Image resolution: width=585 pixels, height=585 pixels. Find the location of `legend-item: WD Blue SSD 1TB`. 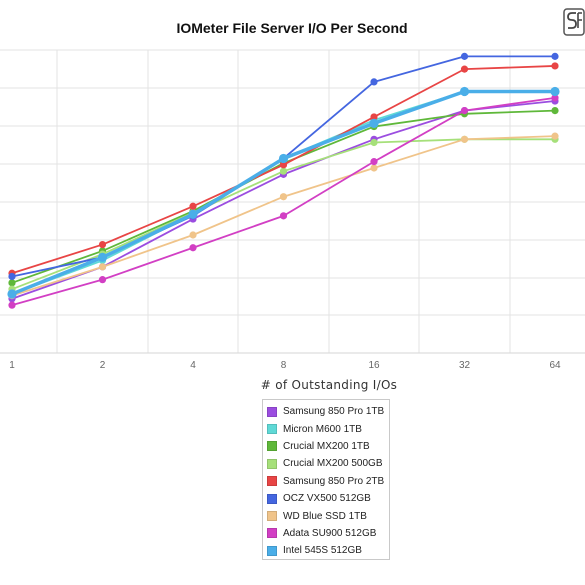

legend-item: WD Blue SSD 1TB is located at coordinates (326, 515).